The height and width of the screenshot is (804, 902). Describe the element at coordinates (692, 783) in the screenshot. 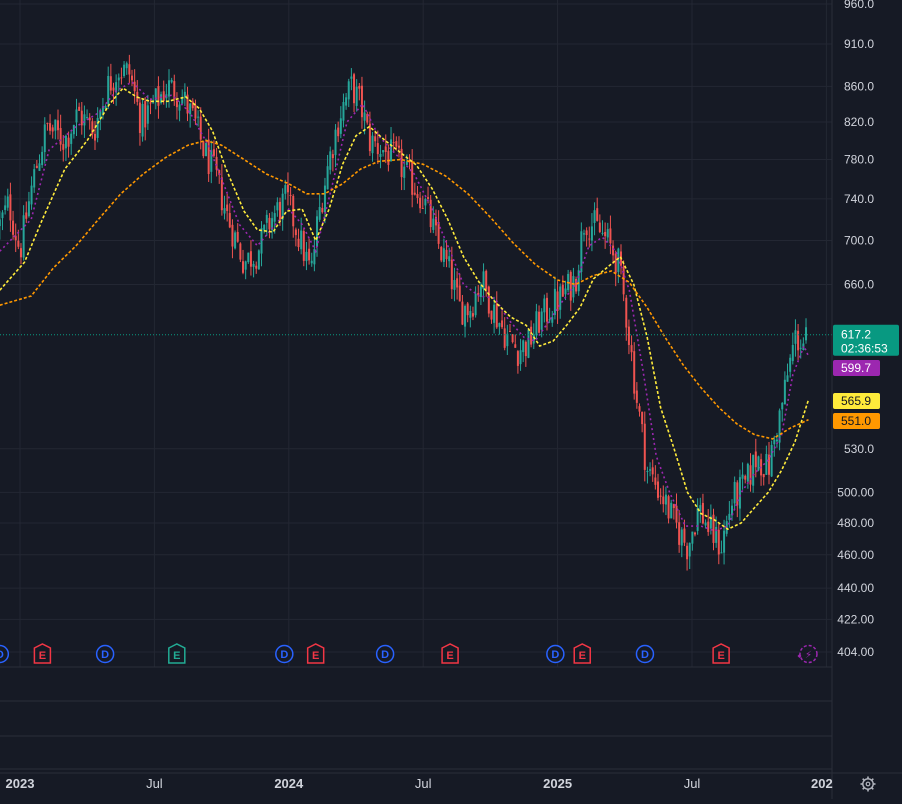

I see `x-tick-label: Jul` at that location.